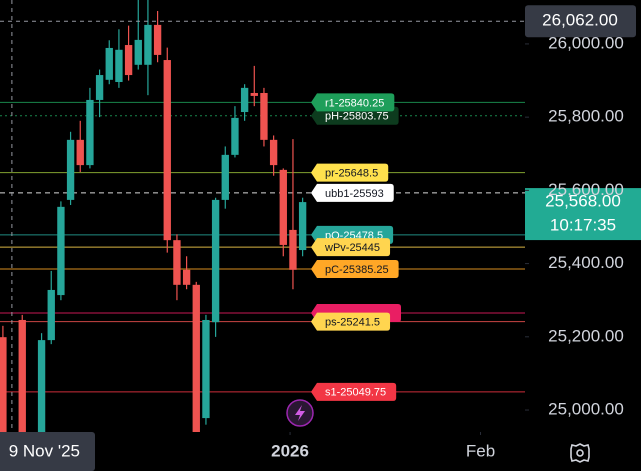 Image resolution: width=641 pixels, height=471 pixels. I want to click on y-tick-label: 25,400.00, so click(586, 262).